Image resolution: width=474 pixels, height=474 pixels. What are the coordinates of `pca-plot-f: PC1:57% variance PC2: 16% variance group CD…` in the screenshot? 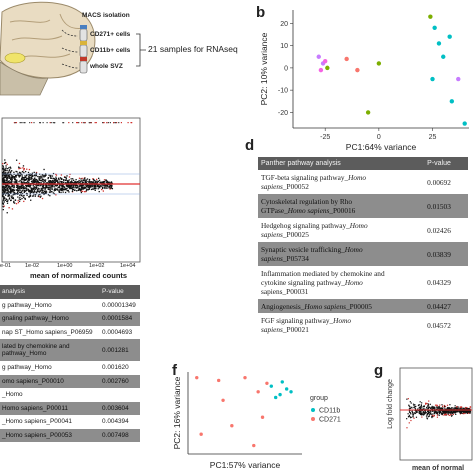 It's located at (256, 421).